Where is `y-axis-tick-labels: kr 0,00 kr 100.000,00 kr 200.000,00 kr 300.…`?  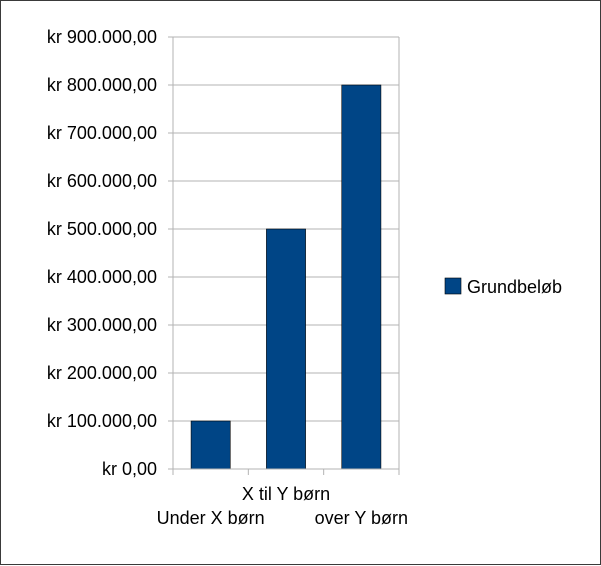
y-axis-tick-labels: kr 0,00 kr 100.000,00 kr 200.000,00 kr 300.… is located at coordinates (102, 253).